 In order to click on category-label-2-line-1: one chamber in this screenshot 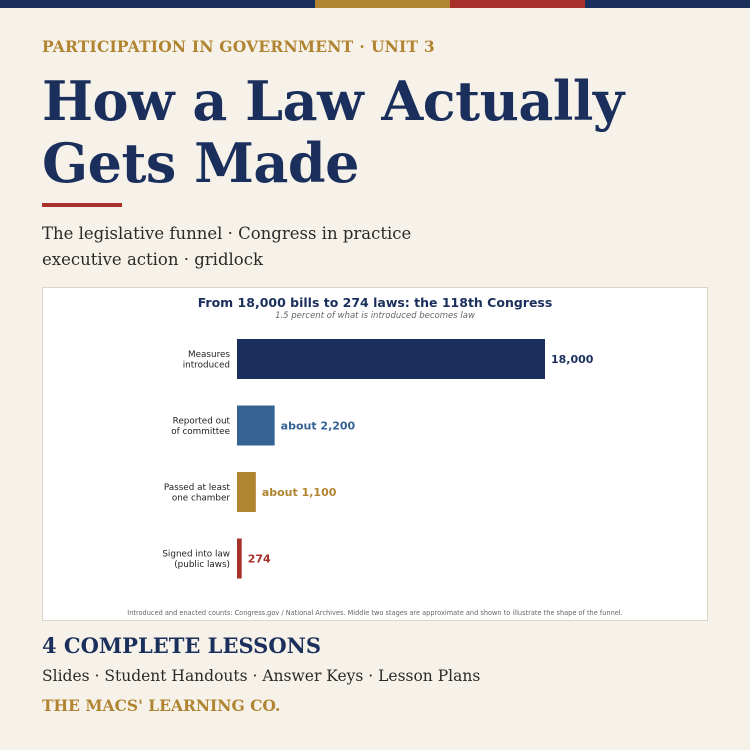, I will do `click(201, 499)`.